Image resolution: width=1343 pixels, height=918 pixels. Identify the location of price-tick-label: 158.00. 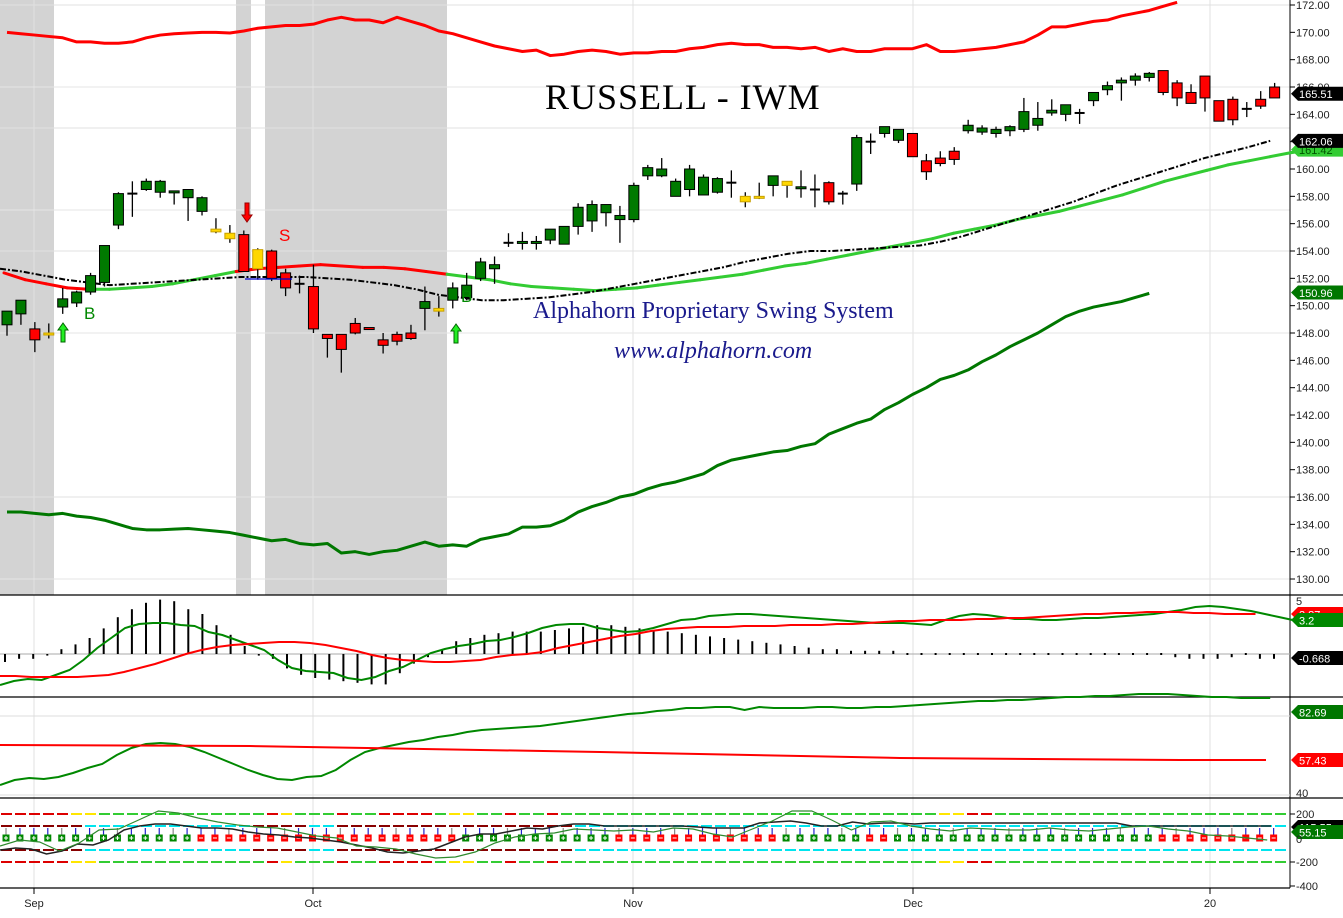
(1313, 197).